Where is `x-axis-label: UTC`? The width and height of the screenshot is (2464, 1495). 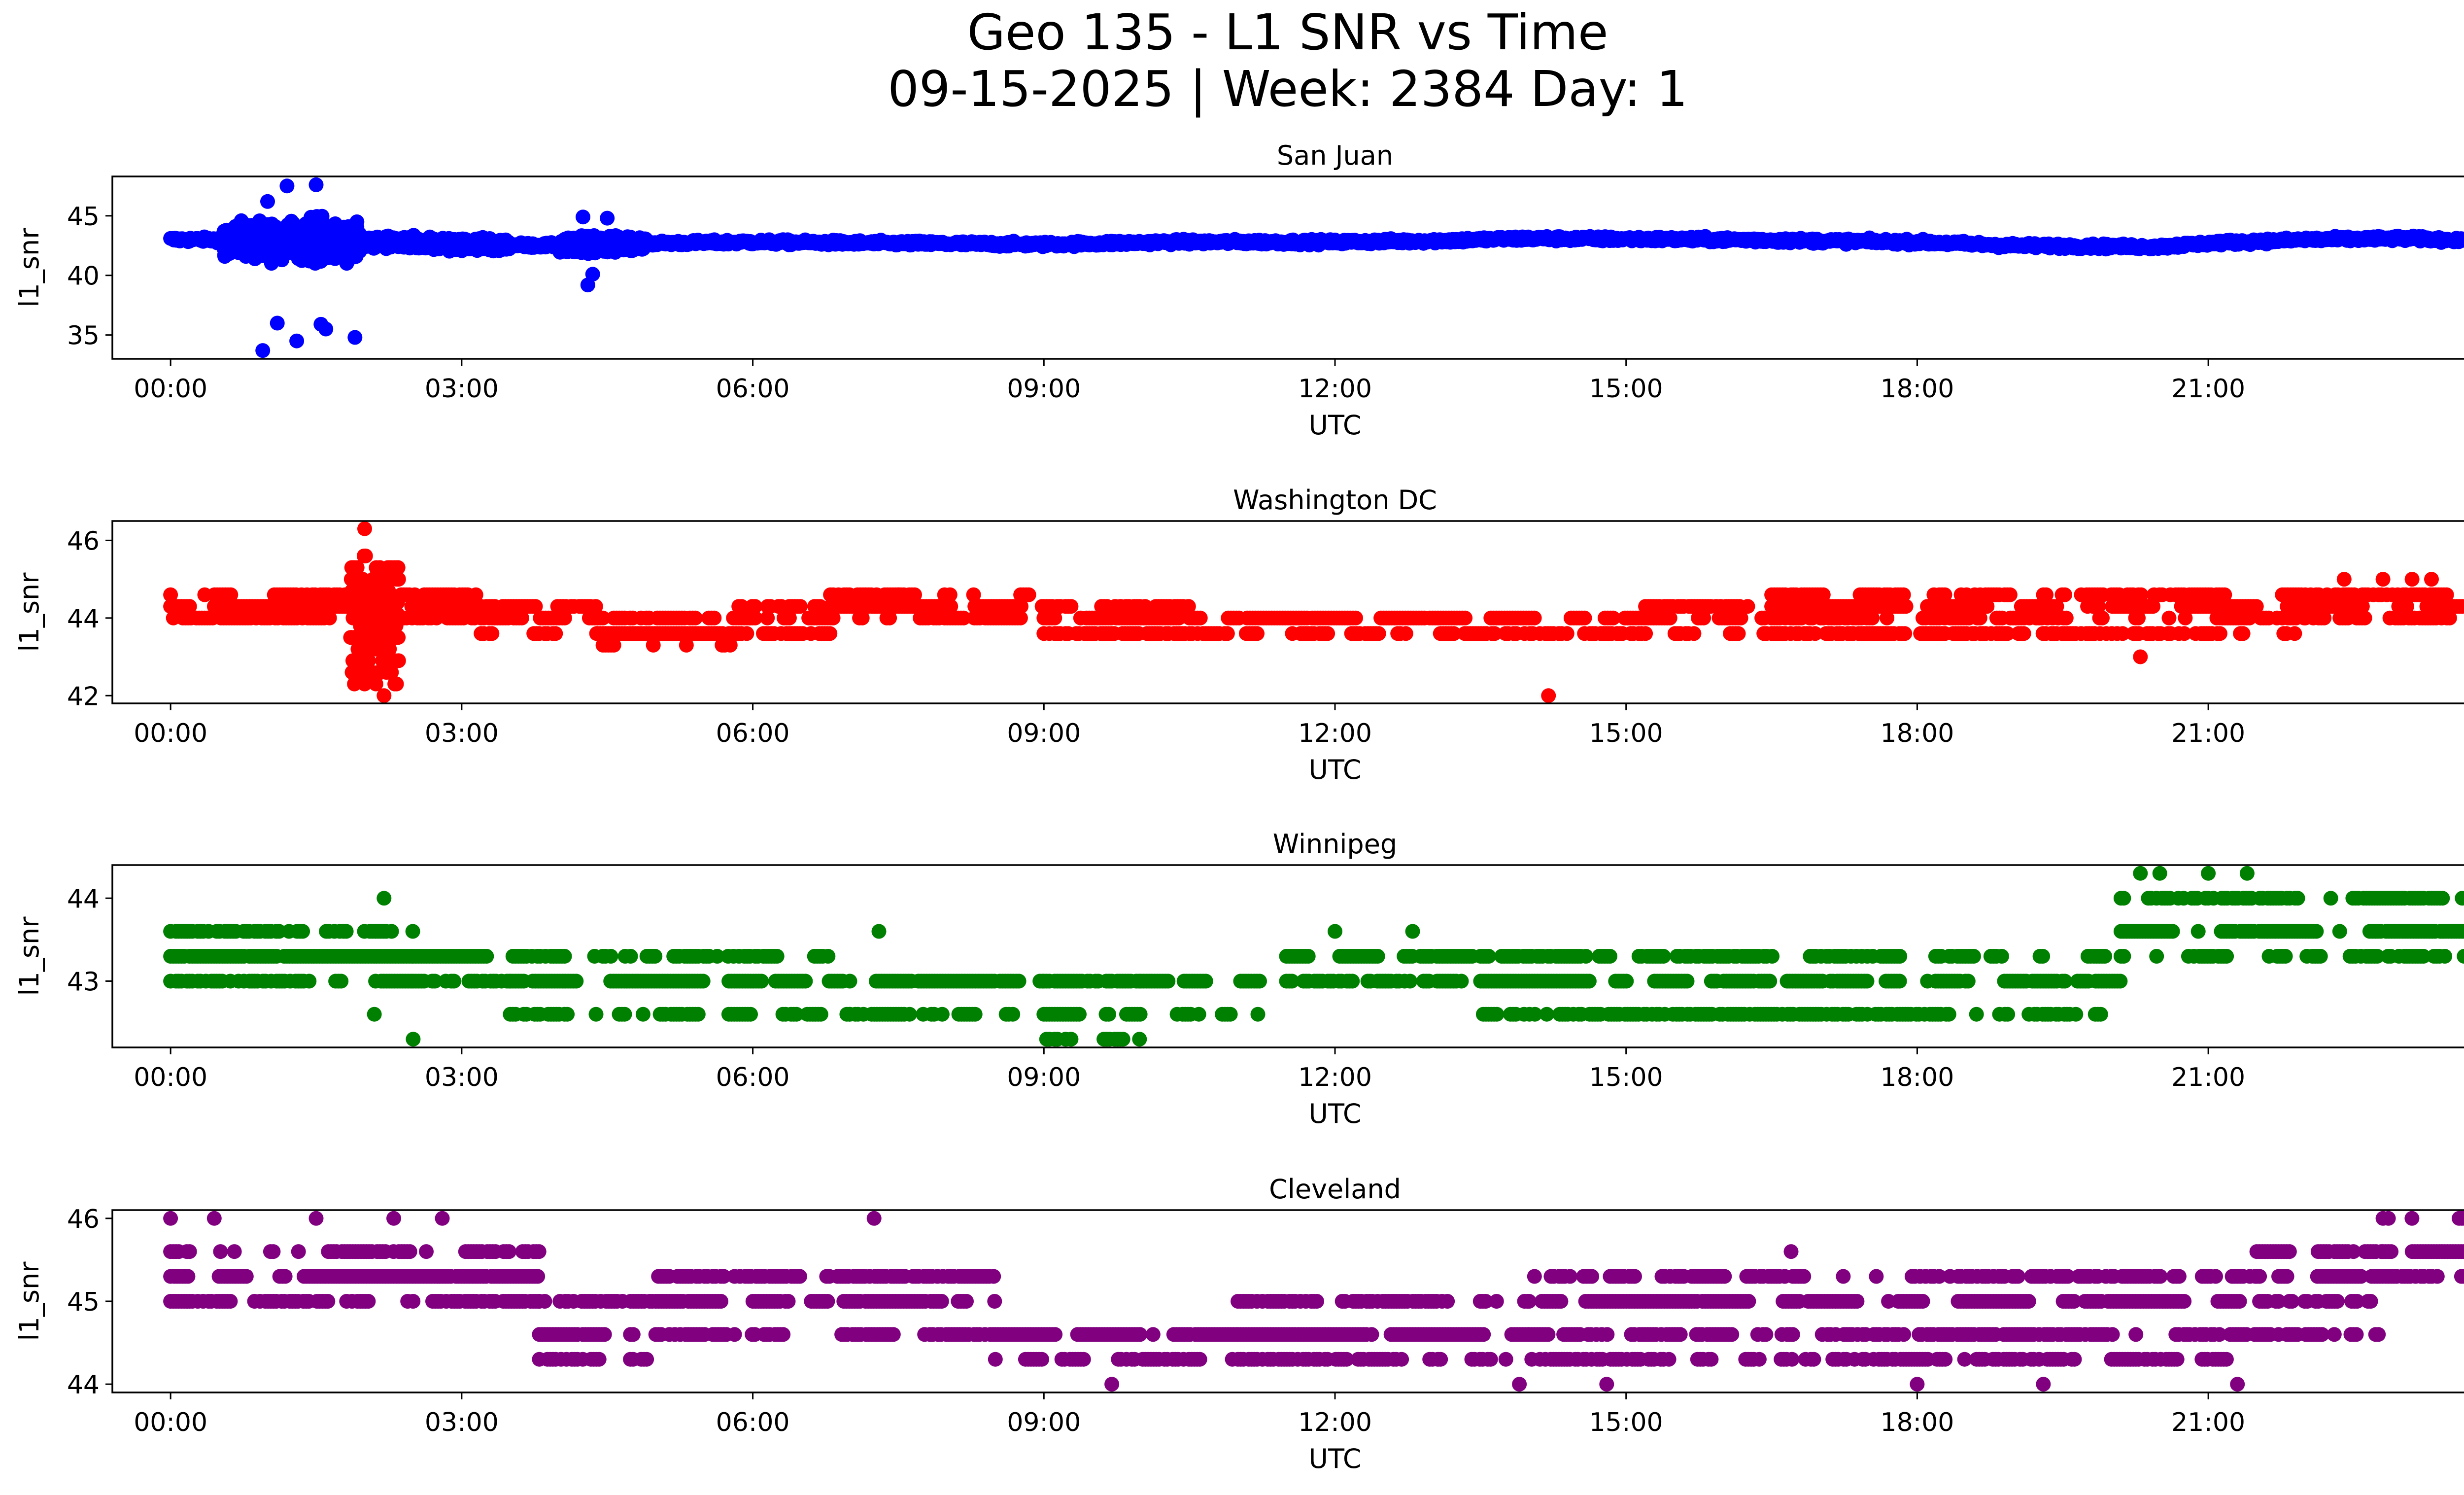
x-axis-label: UTC is located at coordinates (1334, 425).